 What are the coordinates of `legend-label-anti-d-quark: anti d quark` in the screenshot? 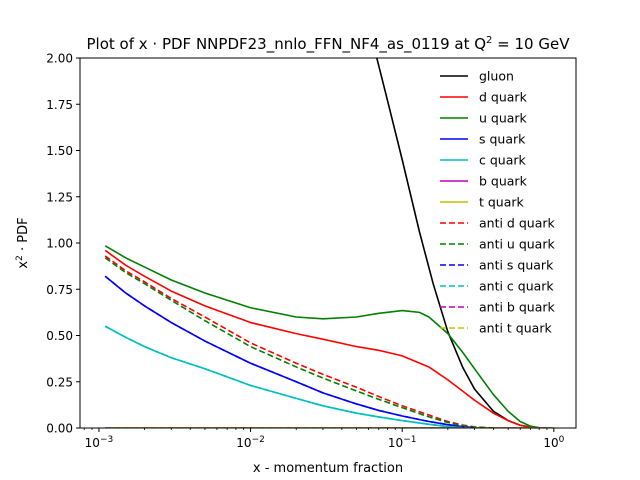 It's located at (517, 223).